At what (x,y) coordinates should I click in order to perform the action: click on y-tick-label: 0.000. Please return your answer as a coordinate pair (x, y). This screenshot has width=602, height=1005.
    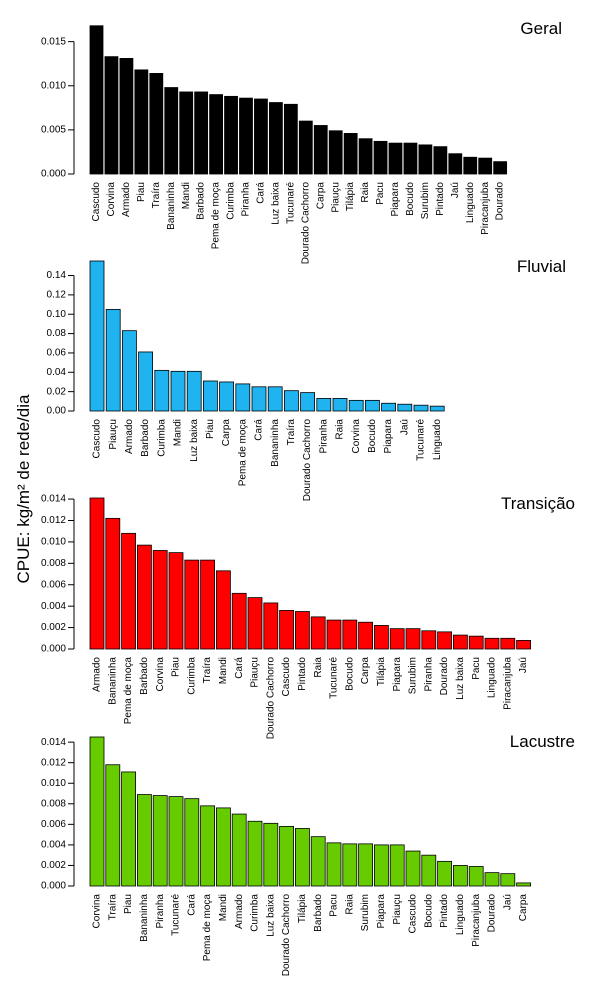
    Looking at the image, I should click on (53, 886).